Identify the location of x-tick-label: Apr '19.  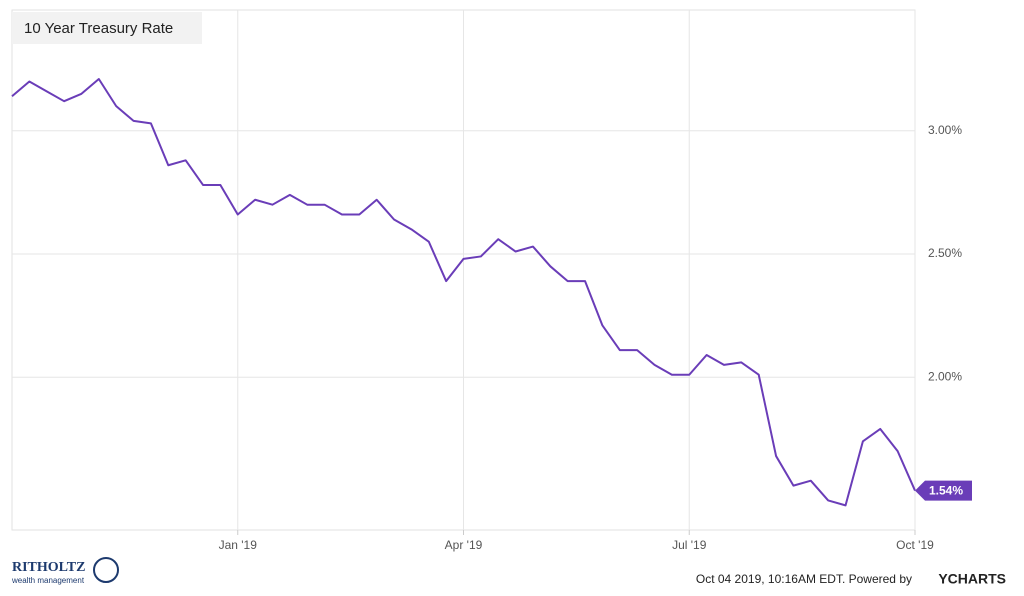
(464, 545).